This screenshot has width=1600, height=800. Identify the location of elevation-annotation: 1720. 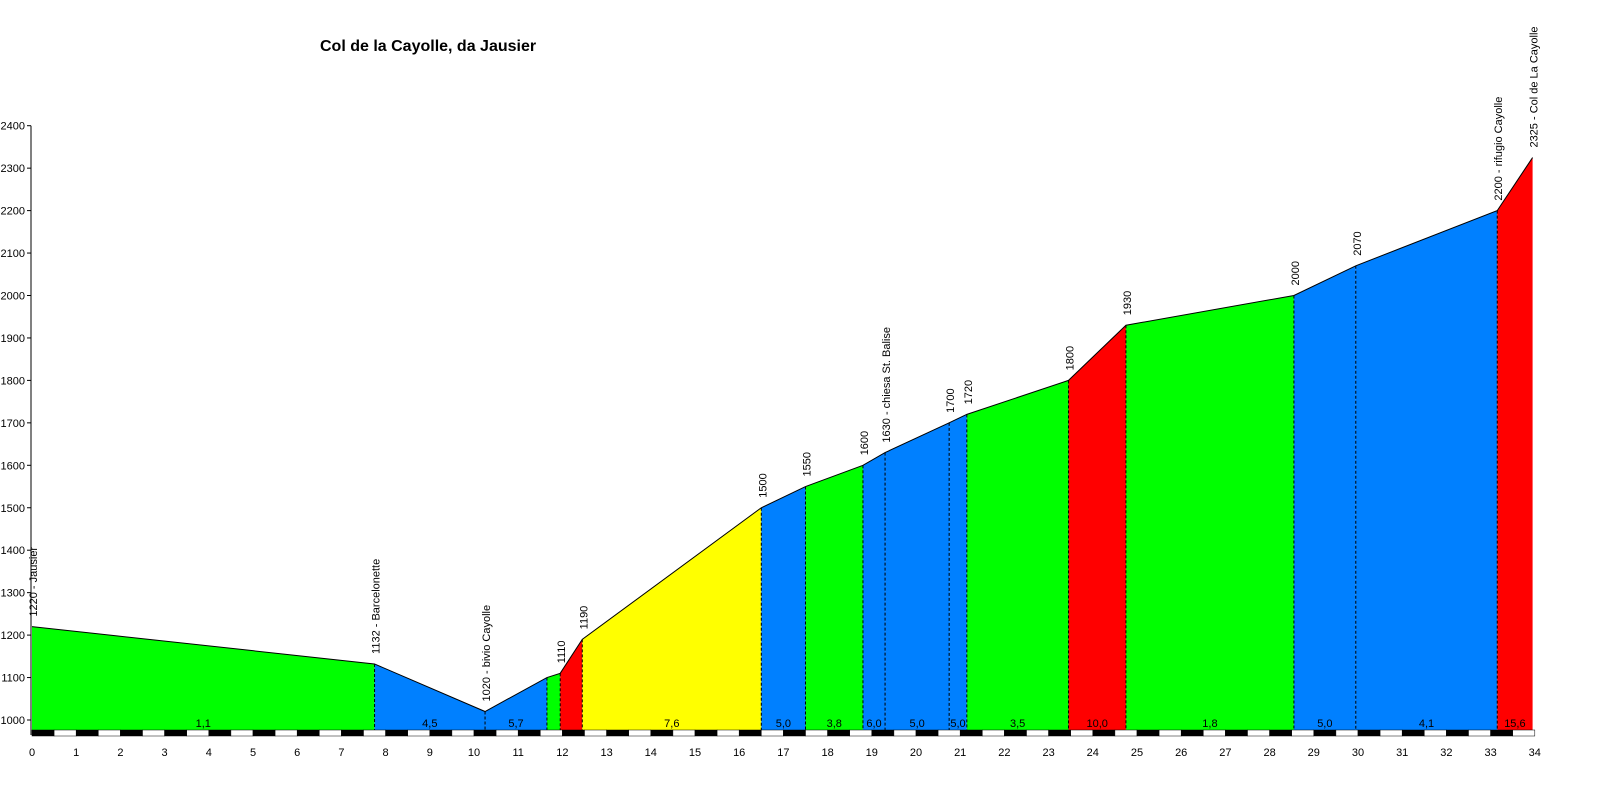
(969, 392).